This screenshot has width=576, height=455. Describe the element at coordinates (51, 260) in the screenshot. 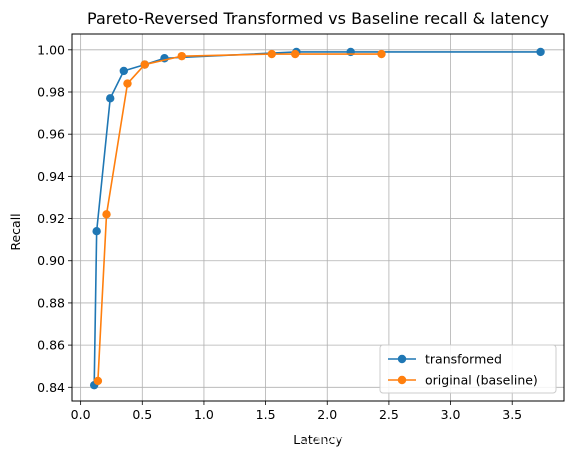

I see `y-tick-label: 0.90` at that location.